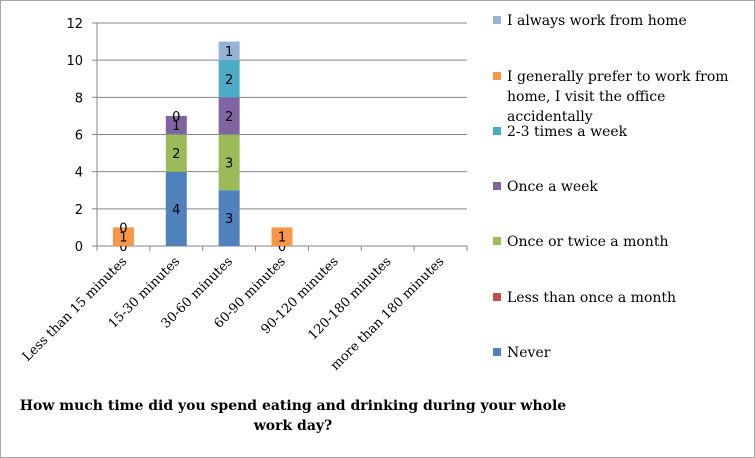  Describe the element at coordinates (79, 247) in the screenshot. I see `y-tick-label: 0` at that location.